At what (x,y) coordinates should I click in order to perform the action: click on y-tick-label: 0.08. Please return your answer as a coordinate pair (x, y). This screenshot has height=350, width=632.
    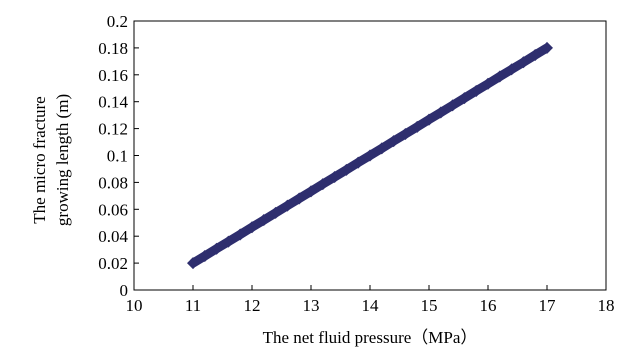
    Looking at the image, I should click on (113, 182).